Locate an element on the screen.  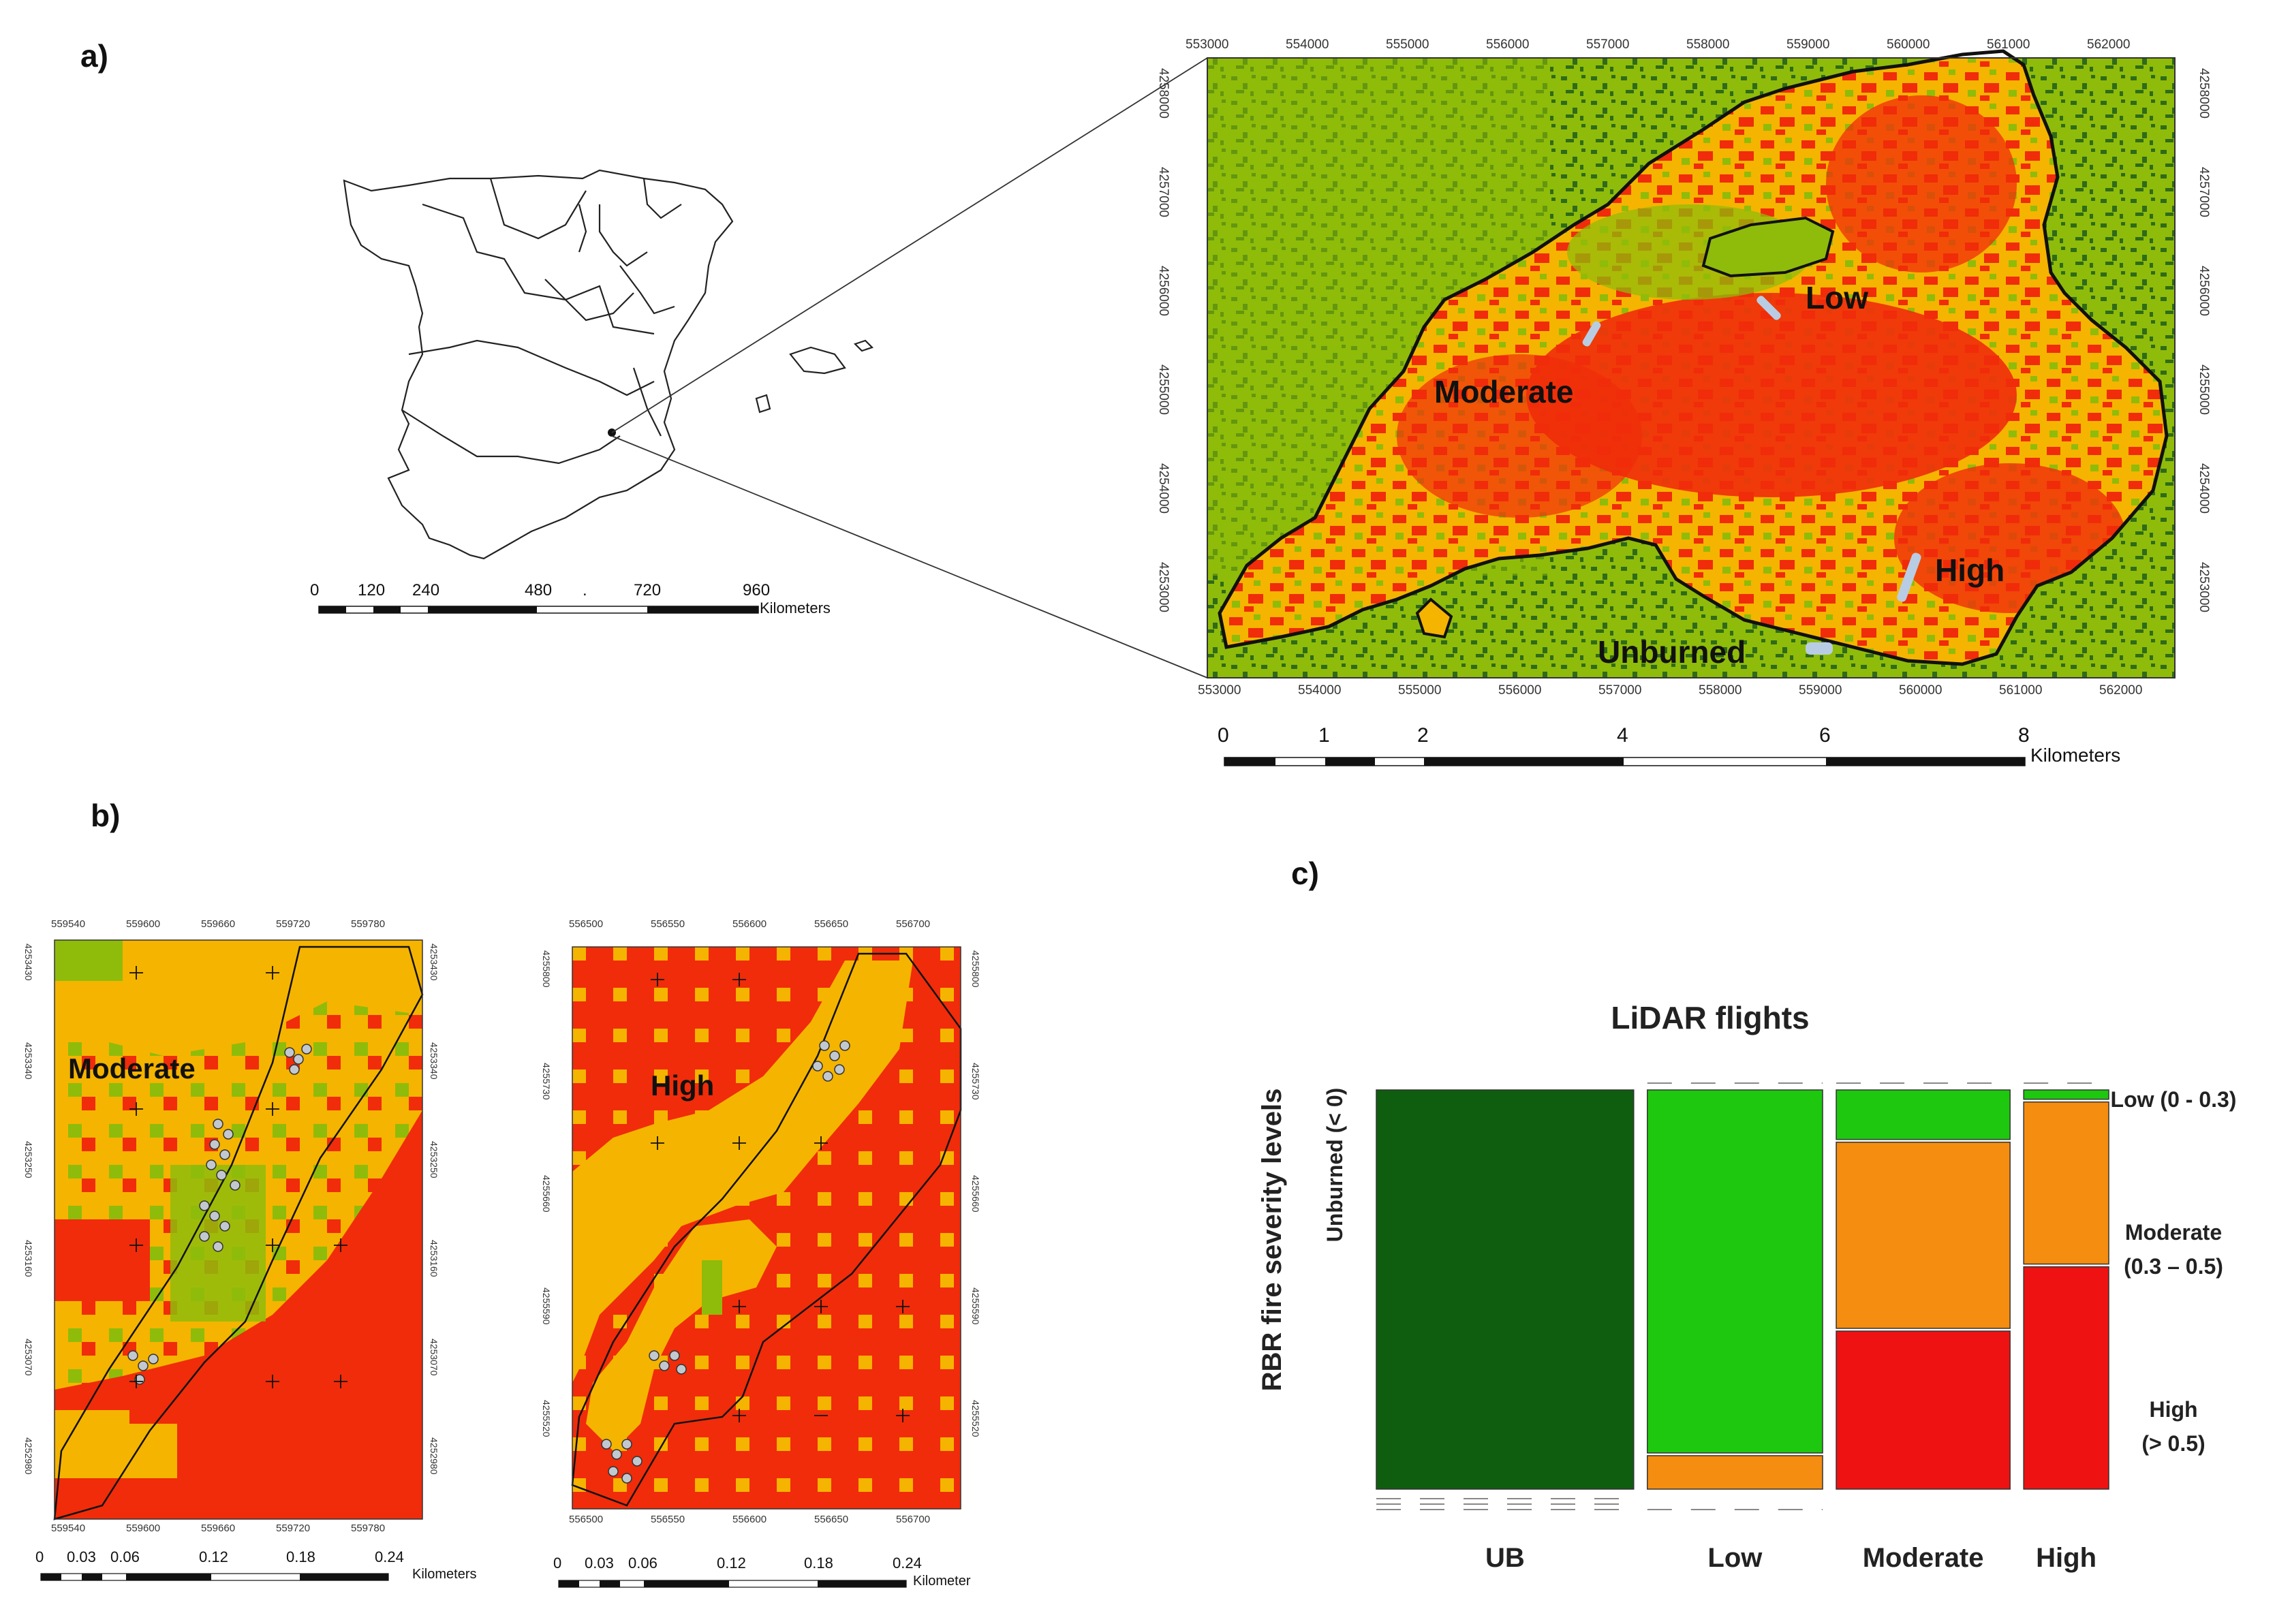
x-category-label: High is located at coordinates (2066, 1558).